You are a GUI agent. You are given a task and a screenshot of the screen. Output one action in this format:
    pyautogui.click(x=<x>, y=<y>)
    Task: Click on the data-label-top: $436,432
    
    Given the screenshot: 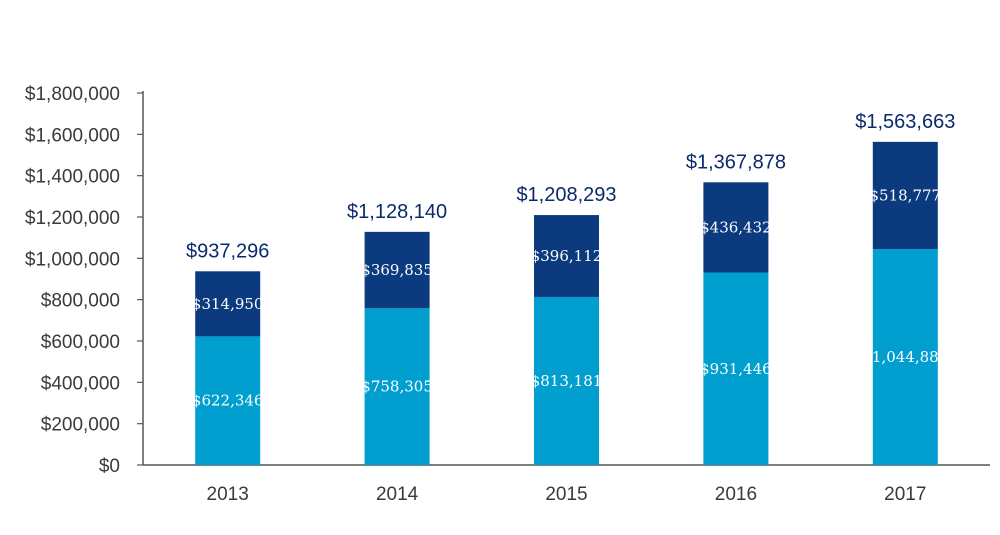 What is the action you would take?
    pyautogui.click(x=736, y=227)
    